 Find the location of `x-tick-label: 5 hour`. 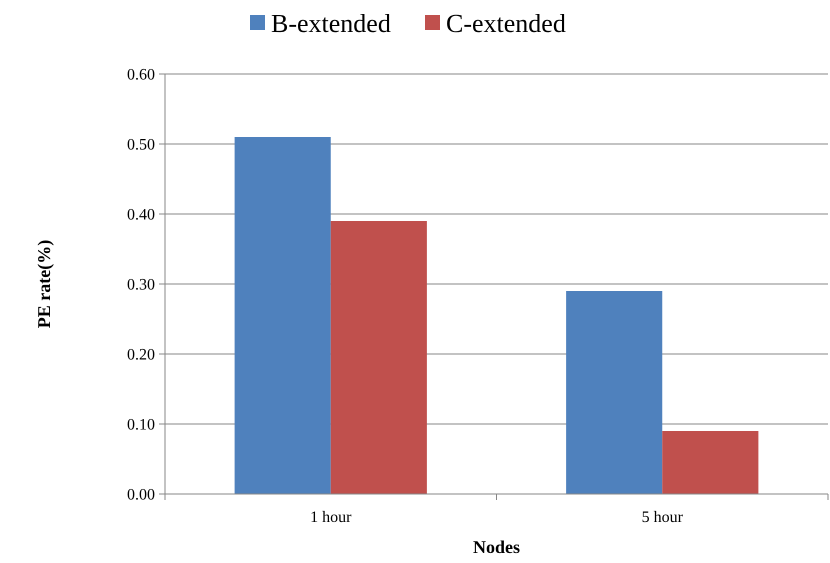

x-tick-label: 5 hour is located at coordinates (663, 517).